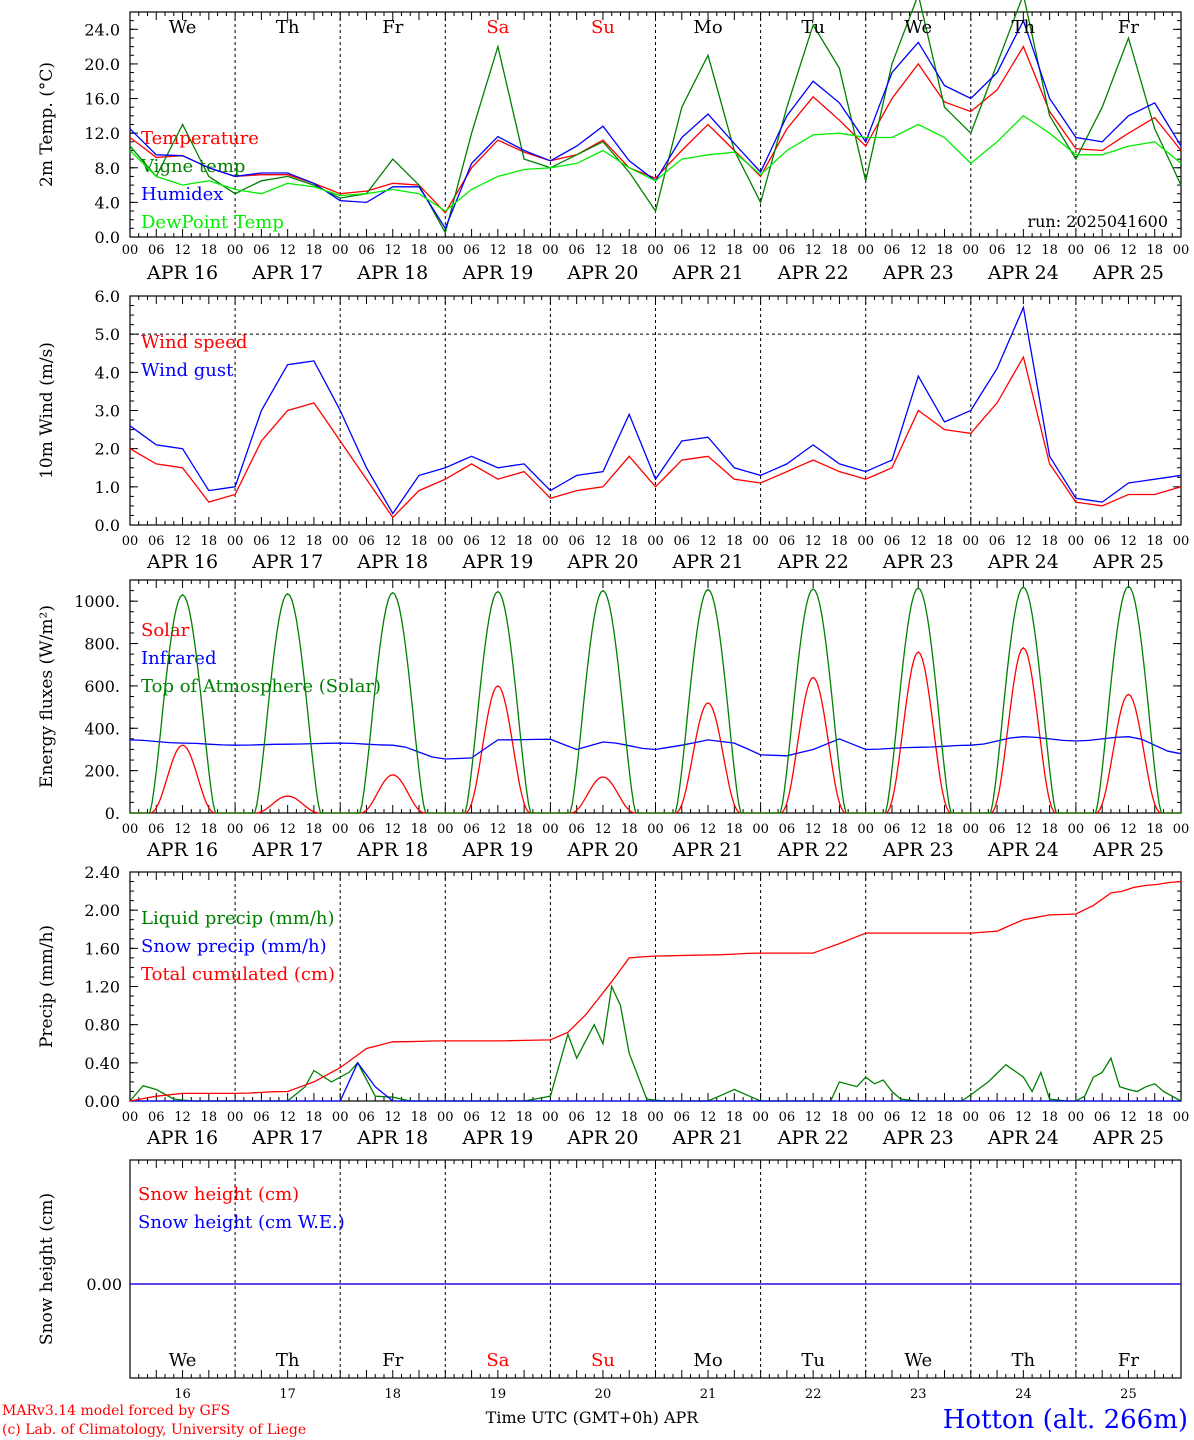  Describe the element at coordinates (102, 728) in the screenshot. I see `y-tick-label: 400.` at that location.